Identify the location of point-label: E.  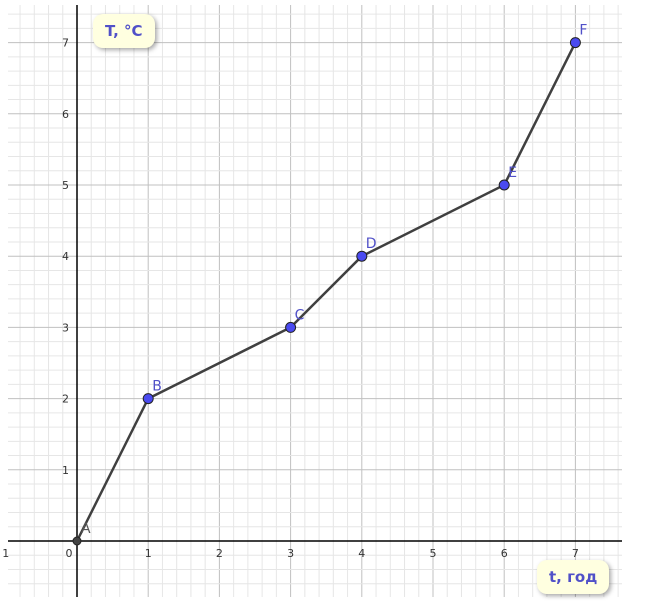
(512, 173).